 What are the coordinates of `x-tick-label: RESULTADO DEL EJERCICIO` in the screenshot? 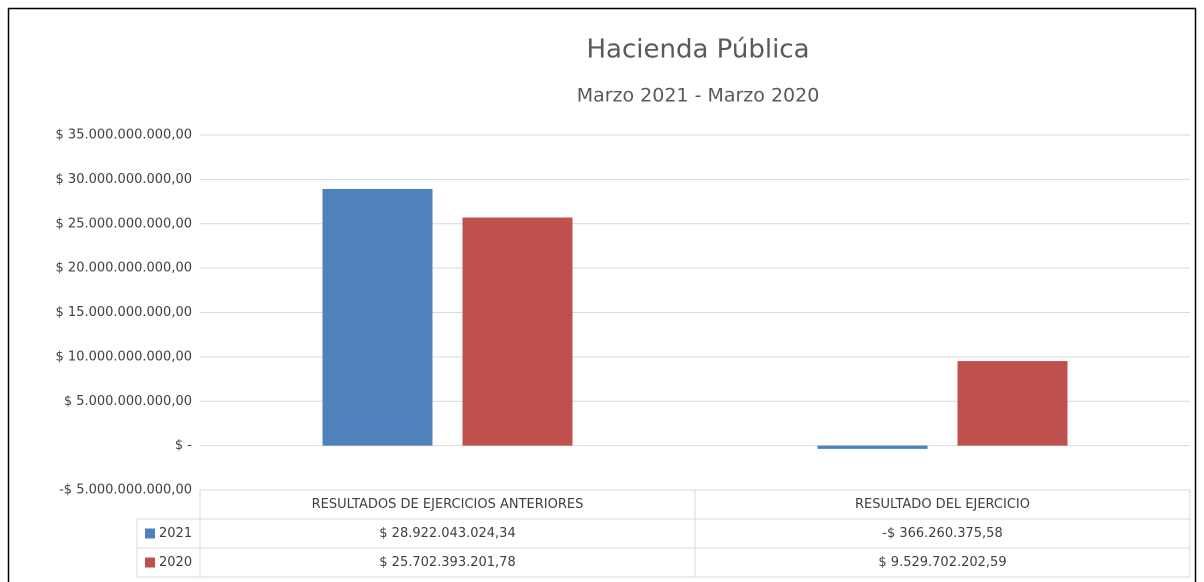 It's located at (942, 504).